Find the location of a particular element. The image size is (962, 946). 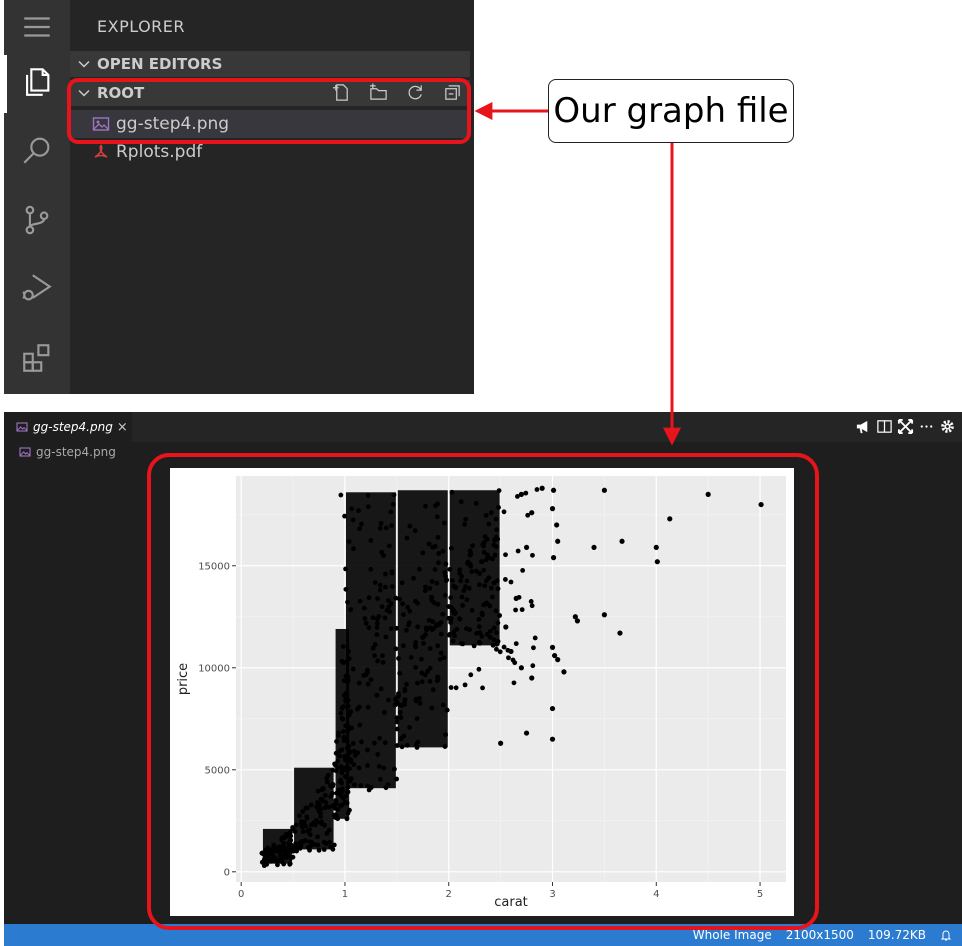

collapse-all-icon is located at coordinates (452, 92).